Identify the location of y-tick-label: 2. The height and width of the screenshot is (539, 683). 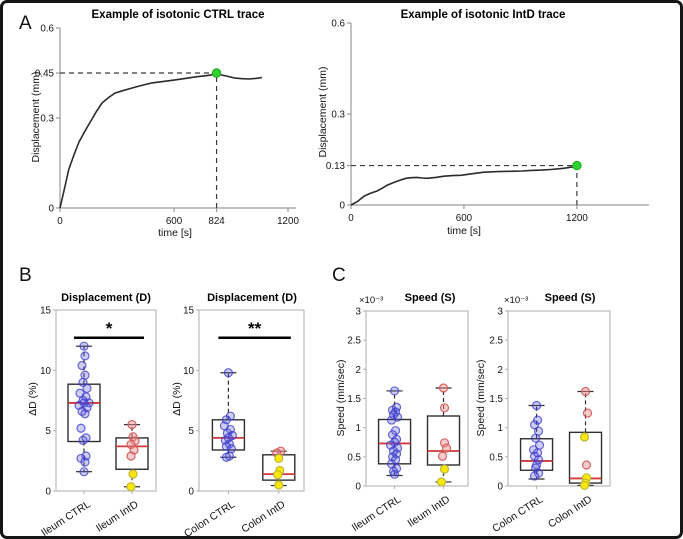
(358, 370).